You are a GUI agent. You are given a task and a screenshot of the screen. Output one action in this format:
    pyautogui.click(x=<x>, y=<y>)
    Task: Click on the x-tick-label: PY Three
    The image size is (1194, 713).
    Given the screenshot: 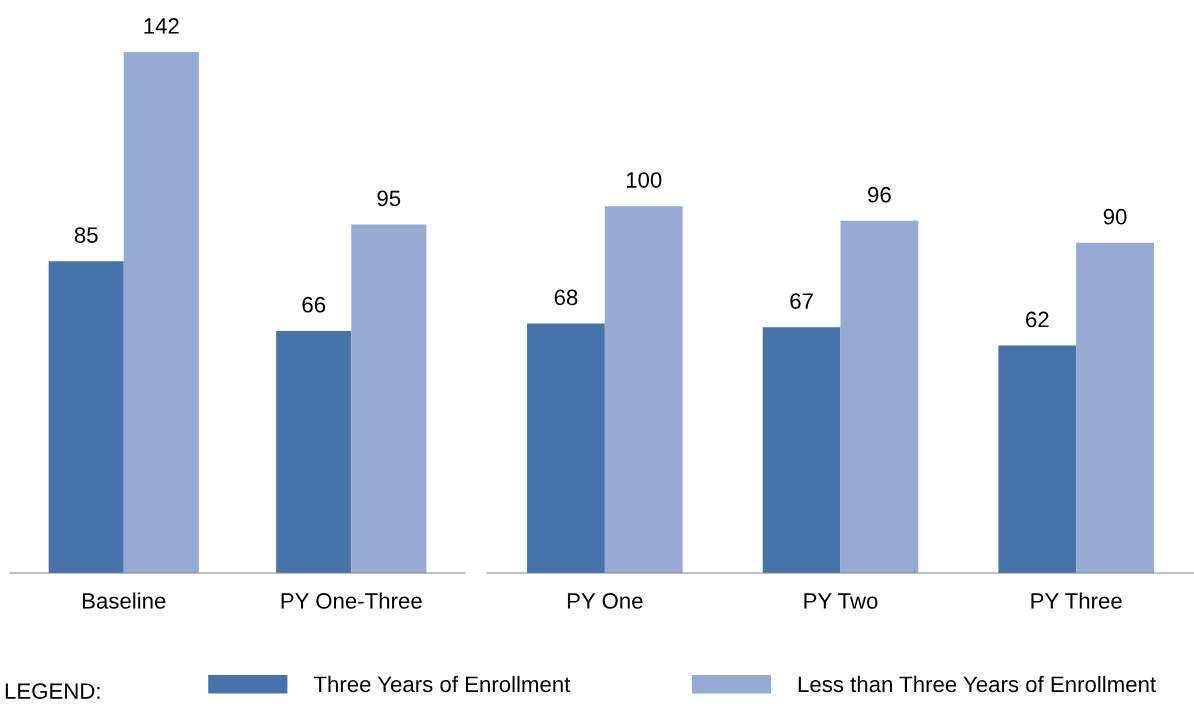 What is the action you would take?
    pyautogui.click(x=1076, y=600)
    